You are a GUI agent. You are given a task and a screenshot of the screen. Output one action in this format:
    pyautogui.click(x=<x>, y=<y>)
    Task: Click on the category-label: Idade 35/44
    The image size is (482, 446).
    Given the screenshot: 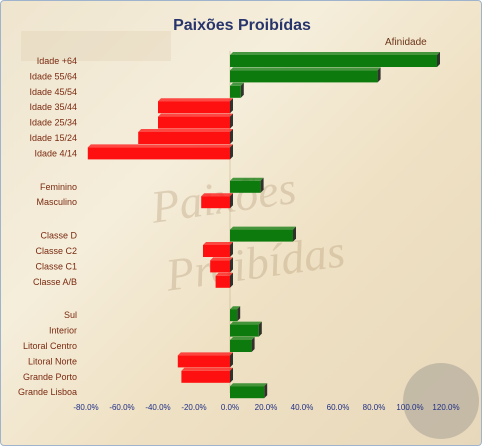 What is the action you would take?
    pyautogui.click(x=53, y=107)
    